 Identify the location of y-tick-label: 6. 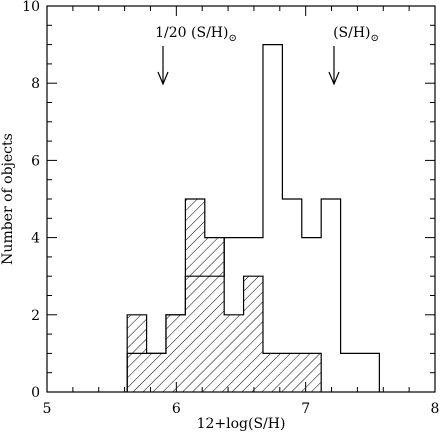
(35, 161).